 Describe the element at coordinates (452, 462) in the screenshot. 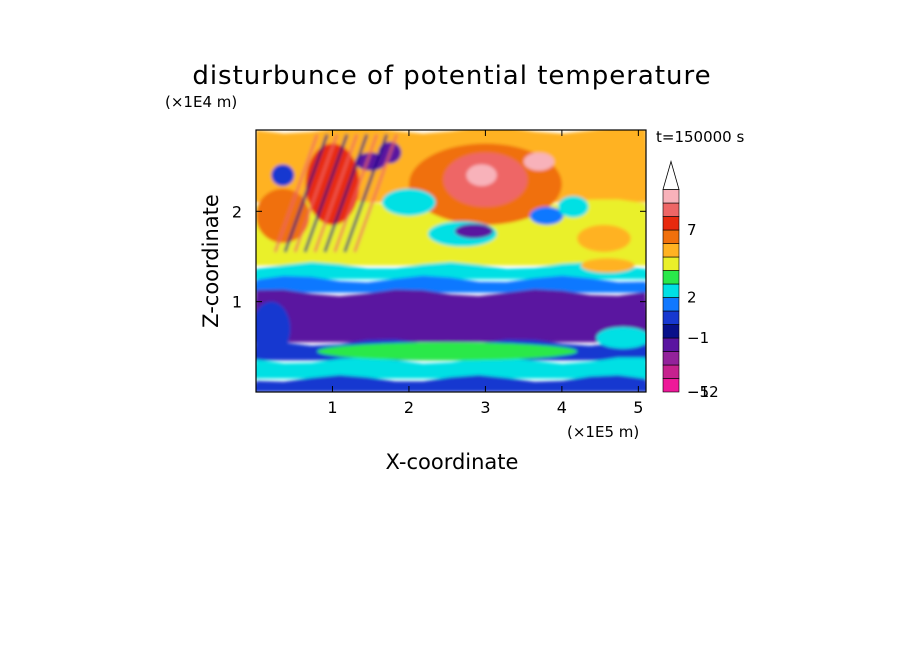

I see `x-axis-title: X-coordinate` at that location.